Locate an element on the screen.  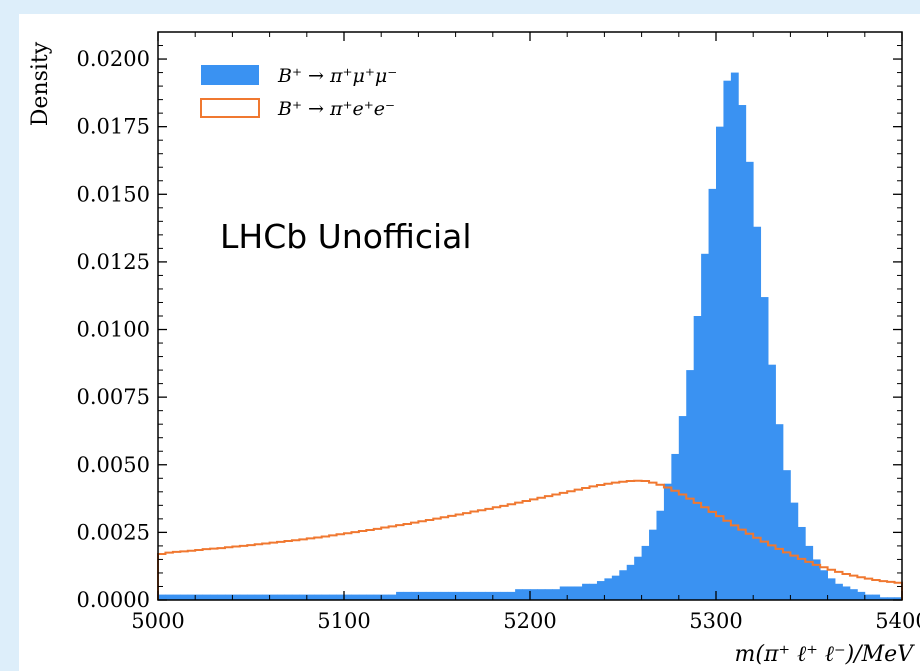
electron-histogram-step is located at coordinates (530, 539).